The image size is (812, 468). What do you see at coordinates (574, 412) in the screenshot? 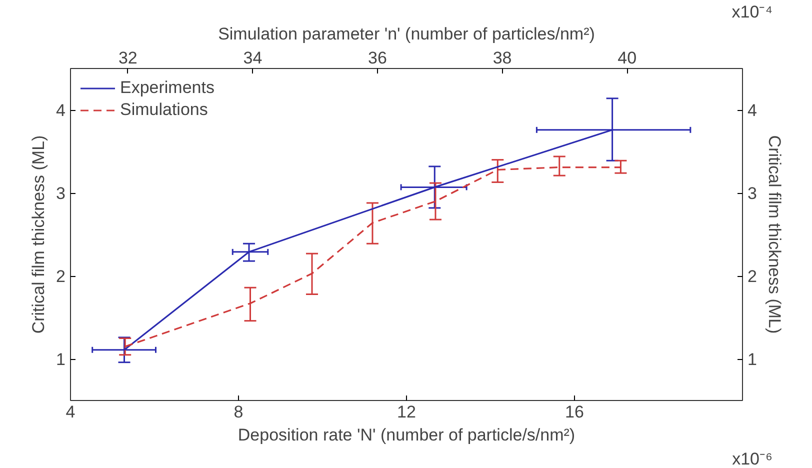
I see `x-tick-label: 16` at bounding box center [574, 412].